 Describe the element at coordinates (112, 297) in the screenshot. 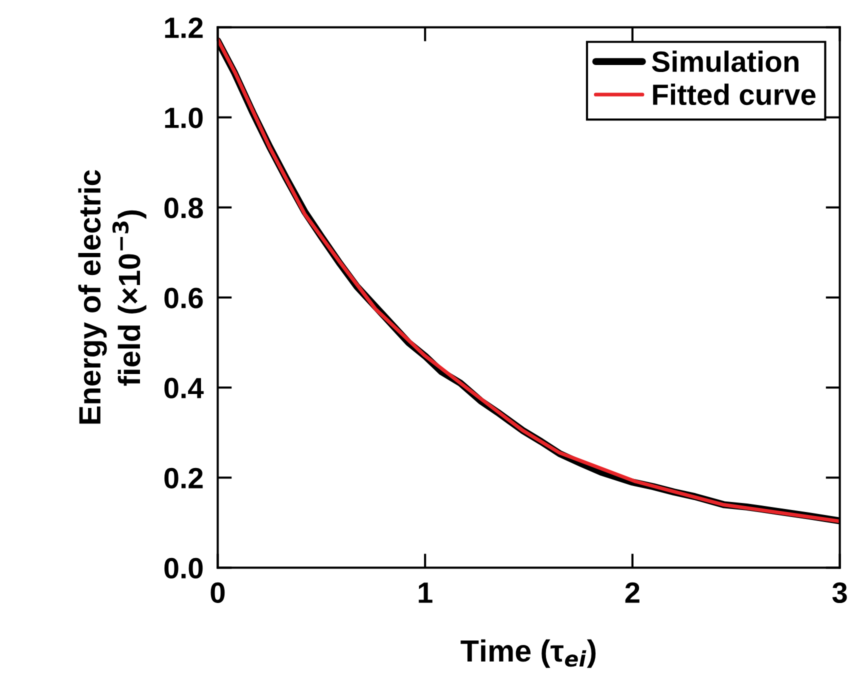

I see `y-axis-title: Energy of electric field (×10$^{−3}$)` at that location.